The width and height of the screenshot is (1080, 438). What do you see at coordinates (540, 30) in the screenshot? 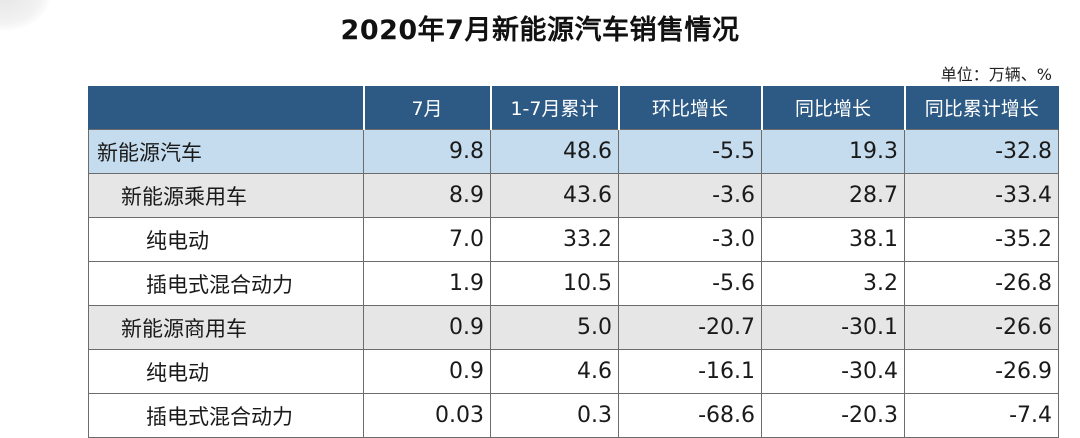
I see `page-title: 2020年7月新能源汽车销售情况` at bounding box center [540, 30].